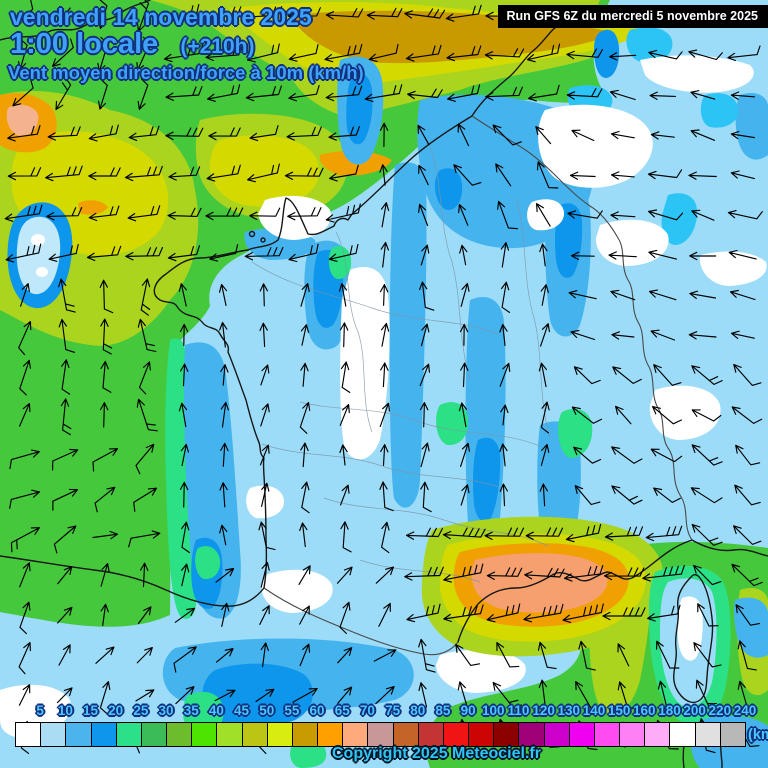 Image resolution: width=768 pixels, height=768 pixels. I want to click on legend-value: 150, so click(619, 710).